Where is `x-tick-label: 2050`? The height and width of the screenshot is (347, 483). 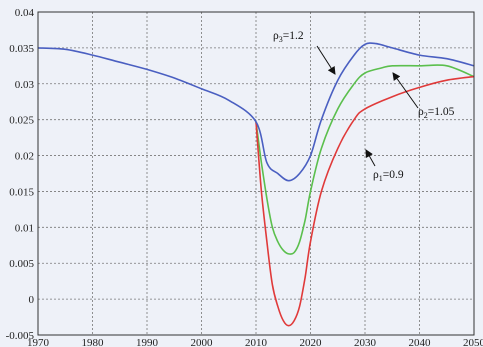
x-tick-label: 2050 is located at coordinates (473, 342).